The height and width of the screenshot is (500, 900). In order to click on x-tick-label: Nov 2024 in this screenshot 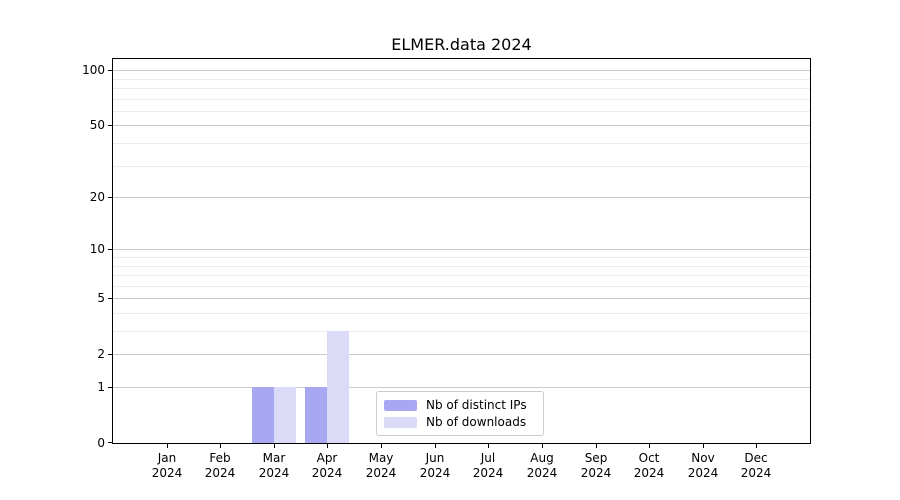, I will do `click(703, 466)`.